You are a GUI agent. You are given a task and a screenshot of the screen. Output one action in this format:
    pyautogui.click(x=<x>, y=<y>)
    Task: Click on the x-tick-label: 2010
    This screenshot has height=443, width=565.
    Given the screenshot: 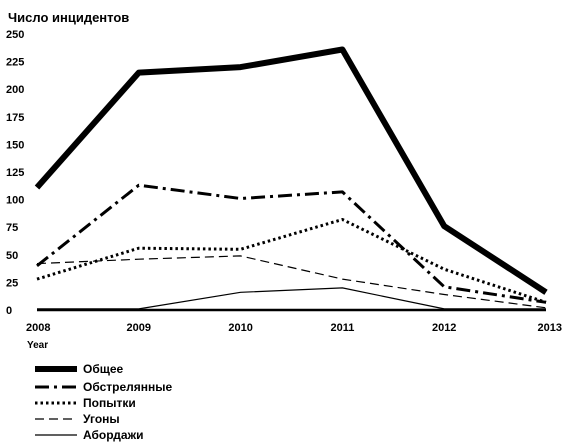 What is the action you would take?
    pyautogui.click(x=240, y=328)
    